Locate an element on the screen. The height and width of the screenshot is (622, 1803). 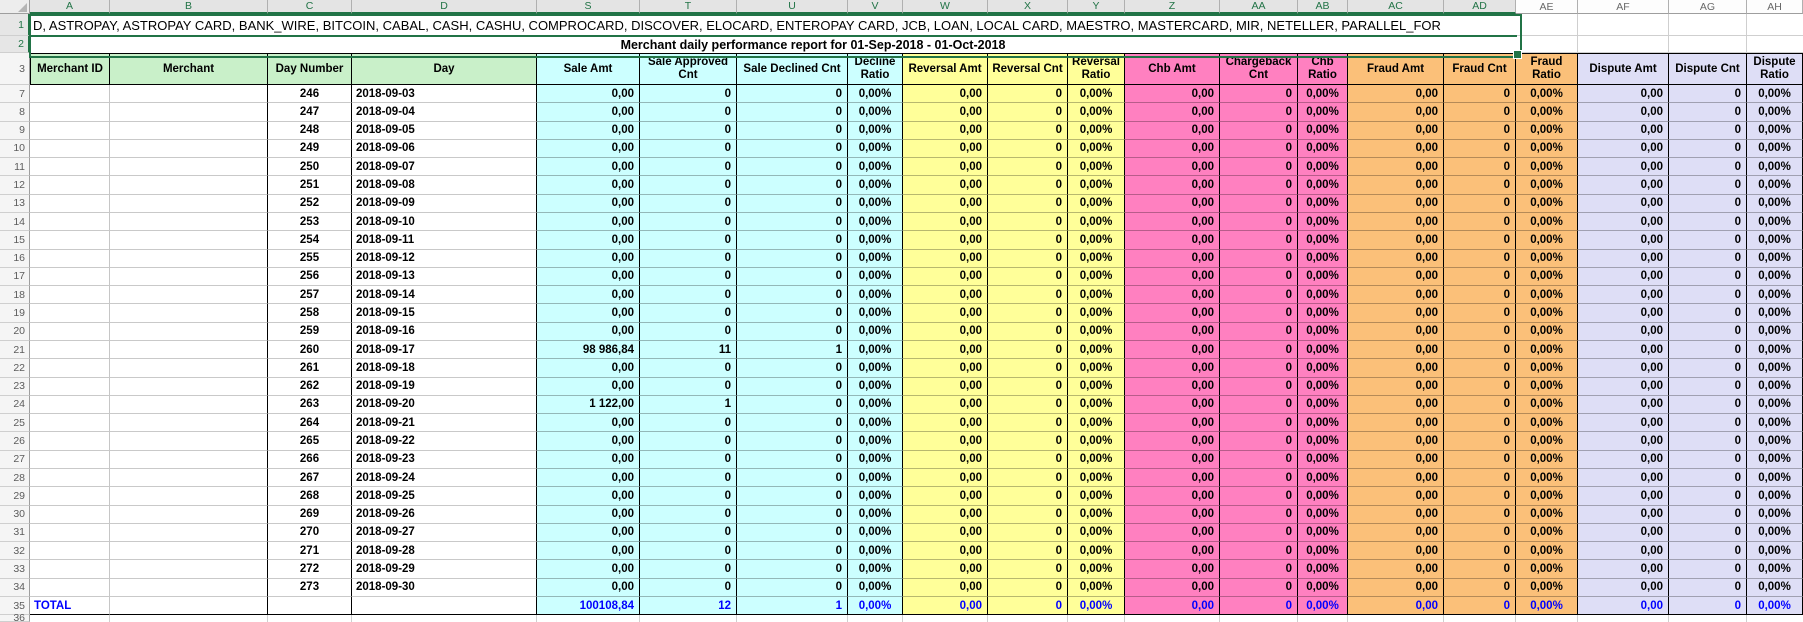
row-header-15: 15 is located at coordinates (15, 240).